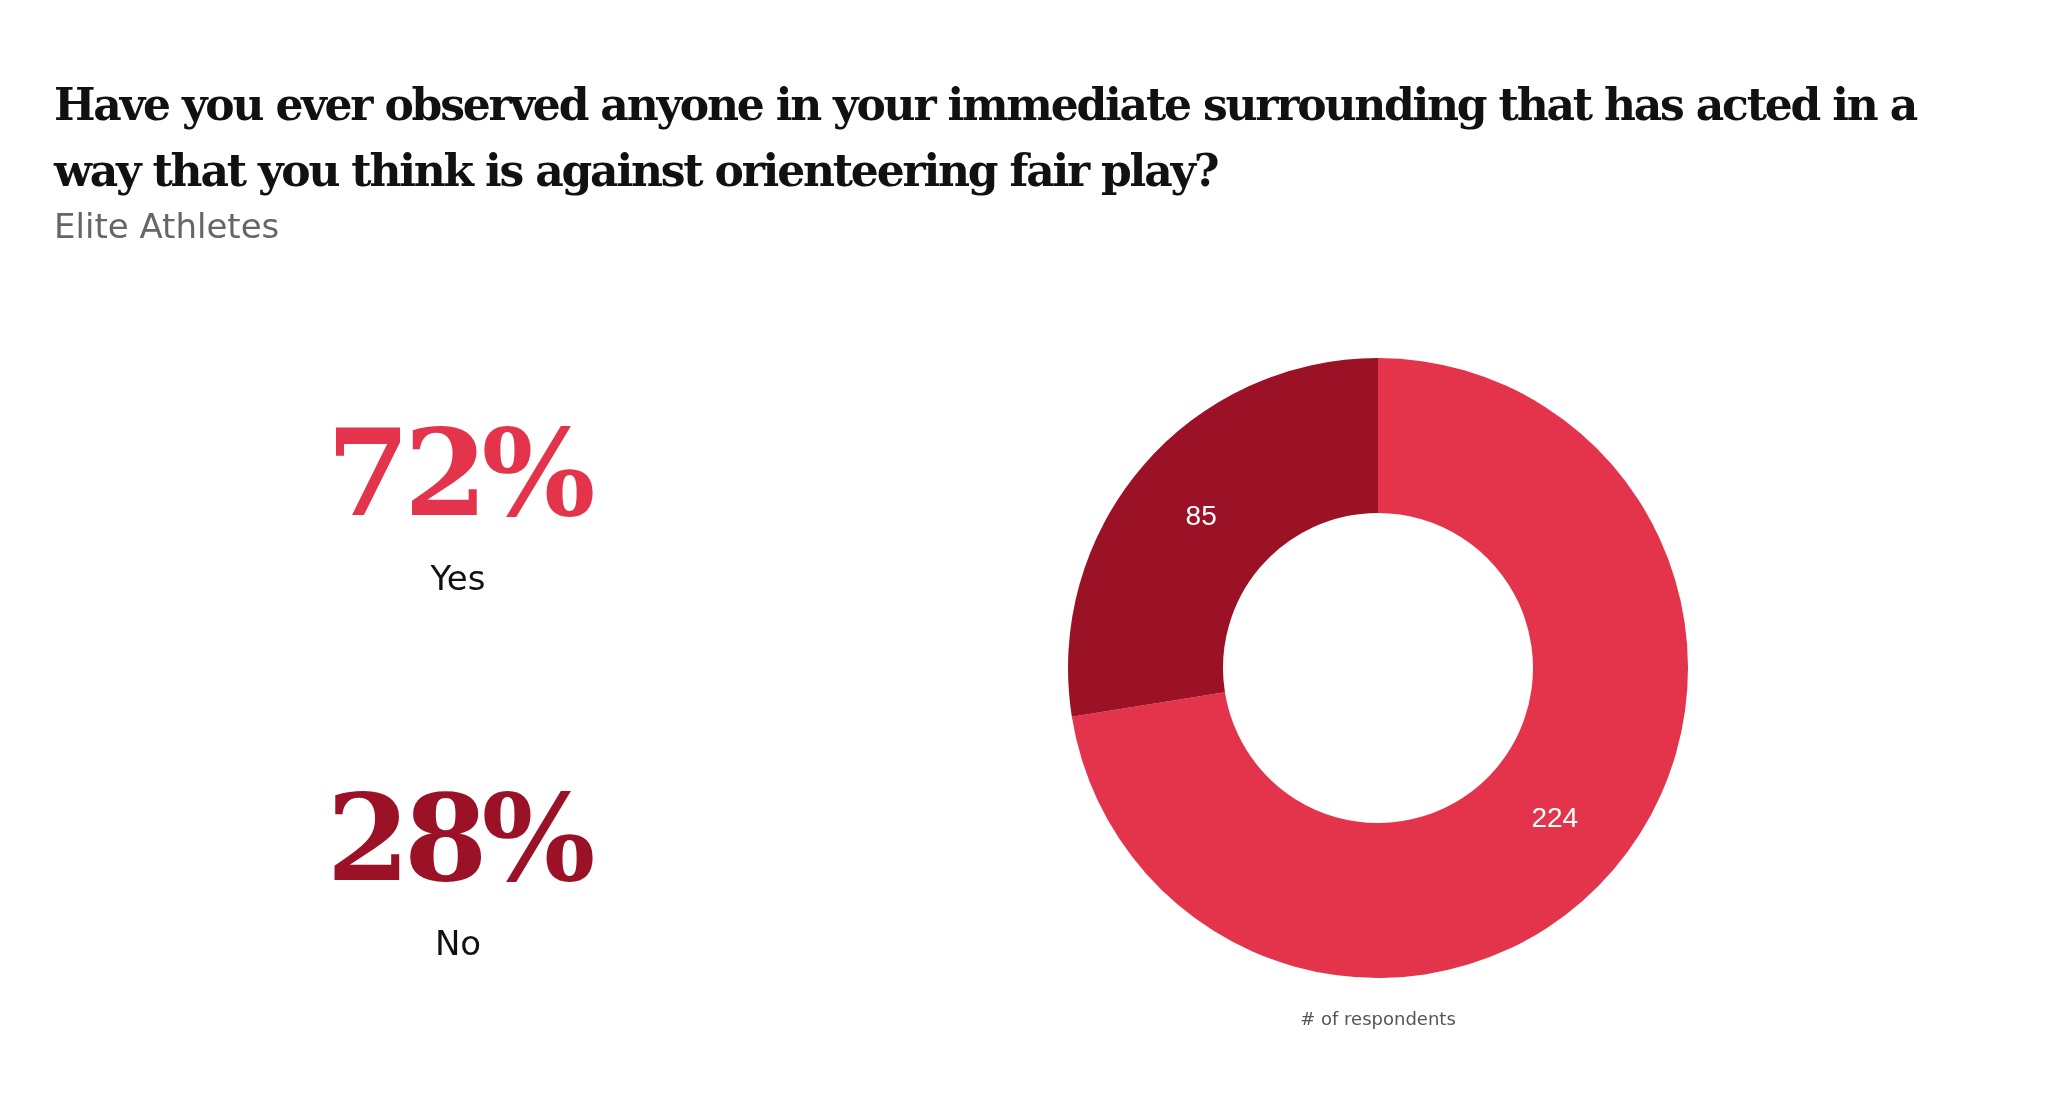  What do you see at coordinates (458, 472) in the screenshot?
I see `text: 72%` at bounding box center [458, 472].